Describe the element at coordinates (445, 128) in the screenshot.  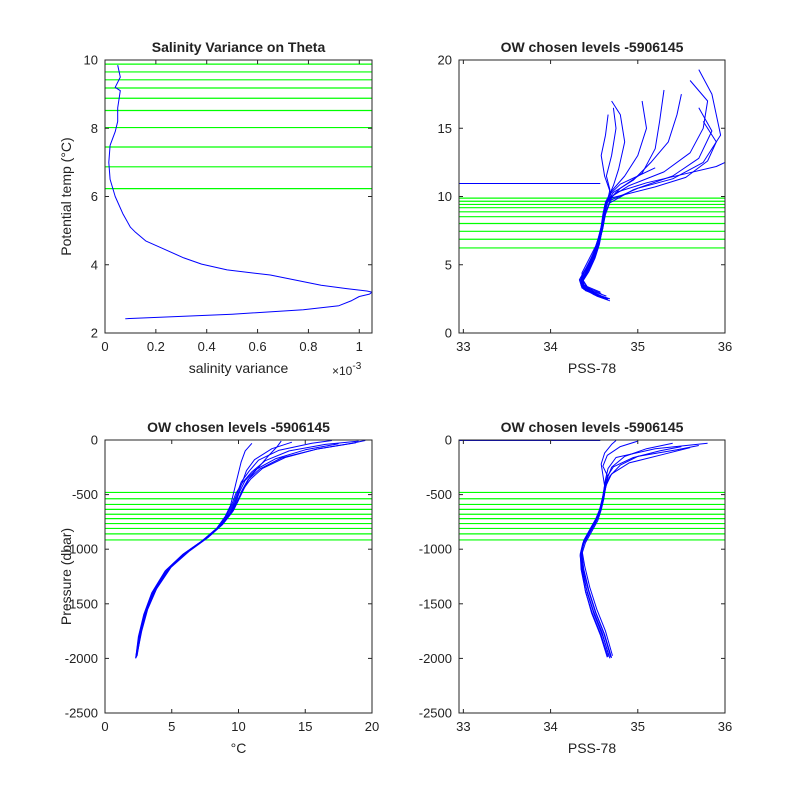
I see `y-tick-label: 15` at that location.